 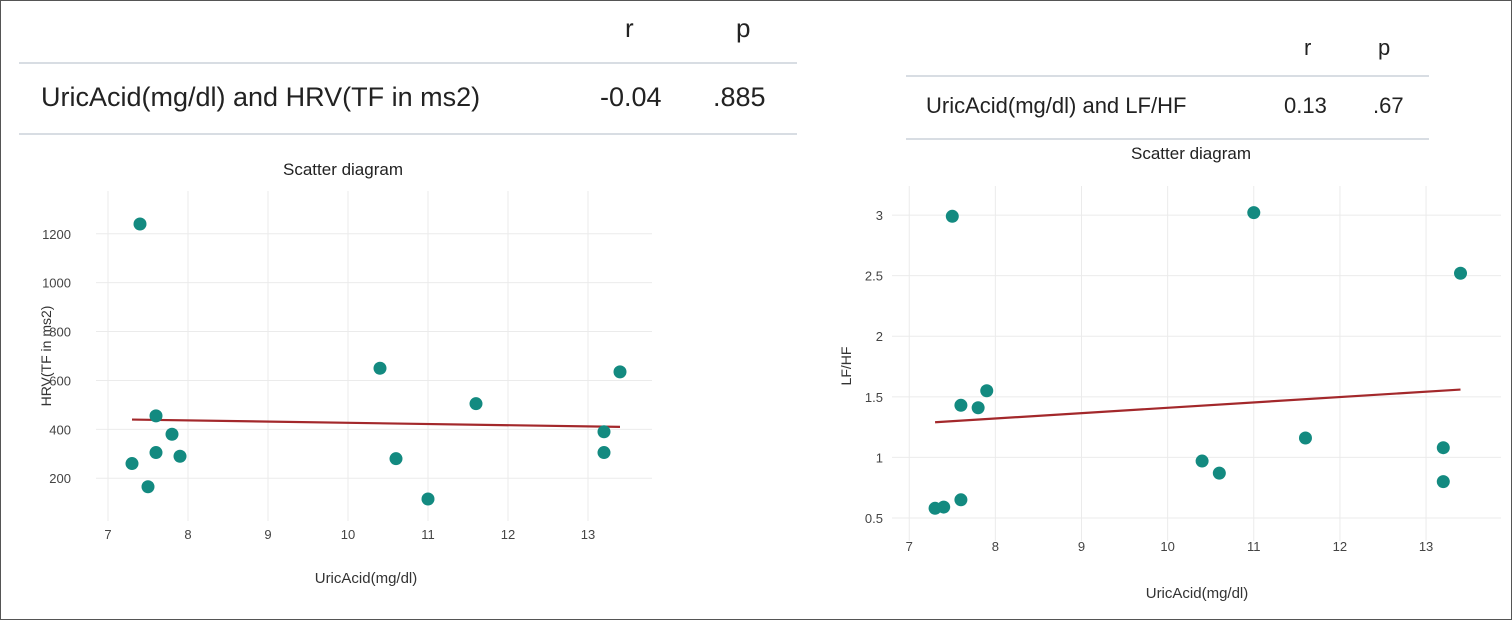 What do you see at coordinates (261, 97) in the screenshot?
I see `table1-row-label: UricAcid(mg/dl) and HRV(TF in ms2)` at bounding box center [261, 97].